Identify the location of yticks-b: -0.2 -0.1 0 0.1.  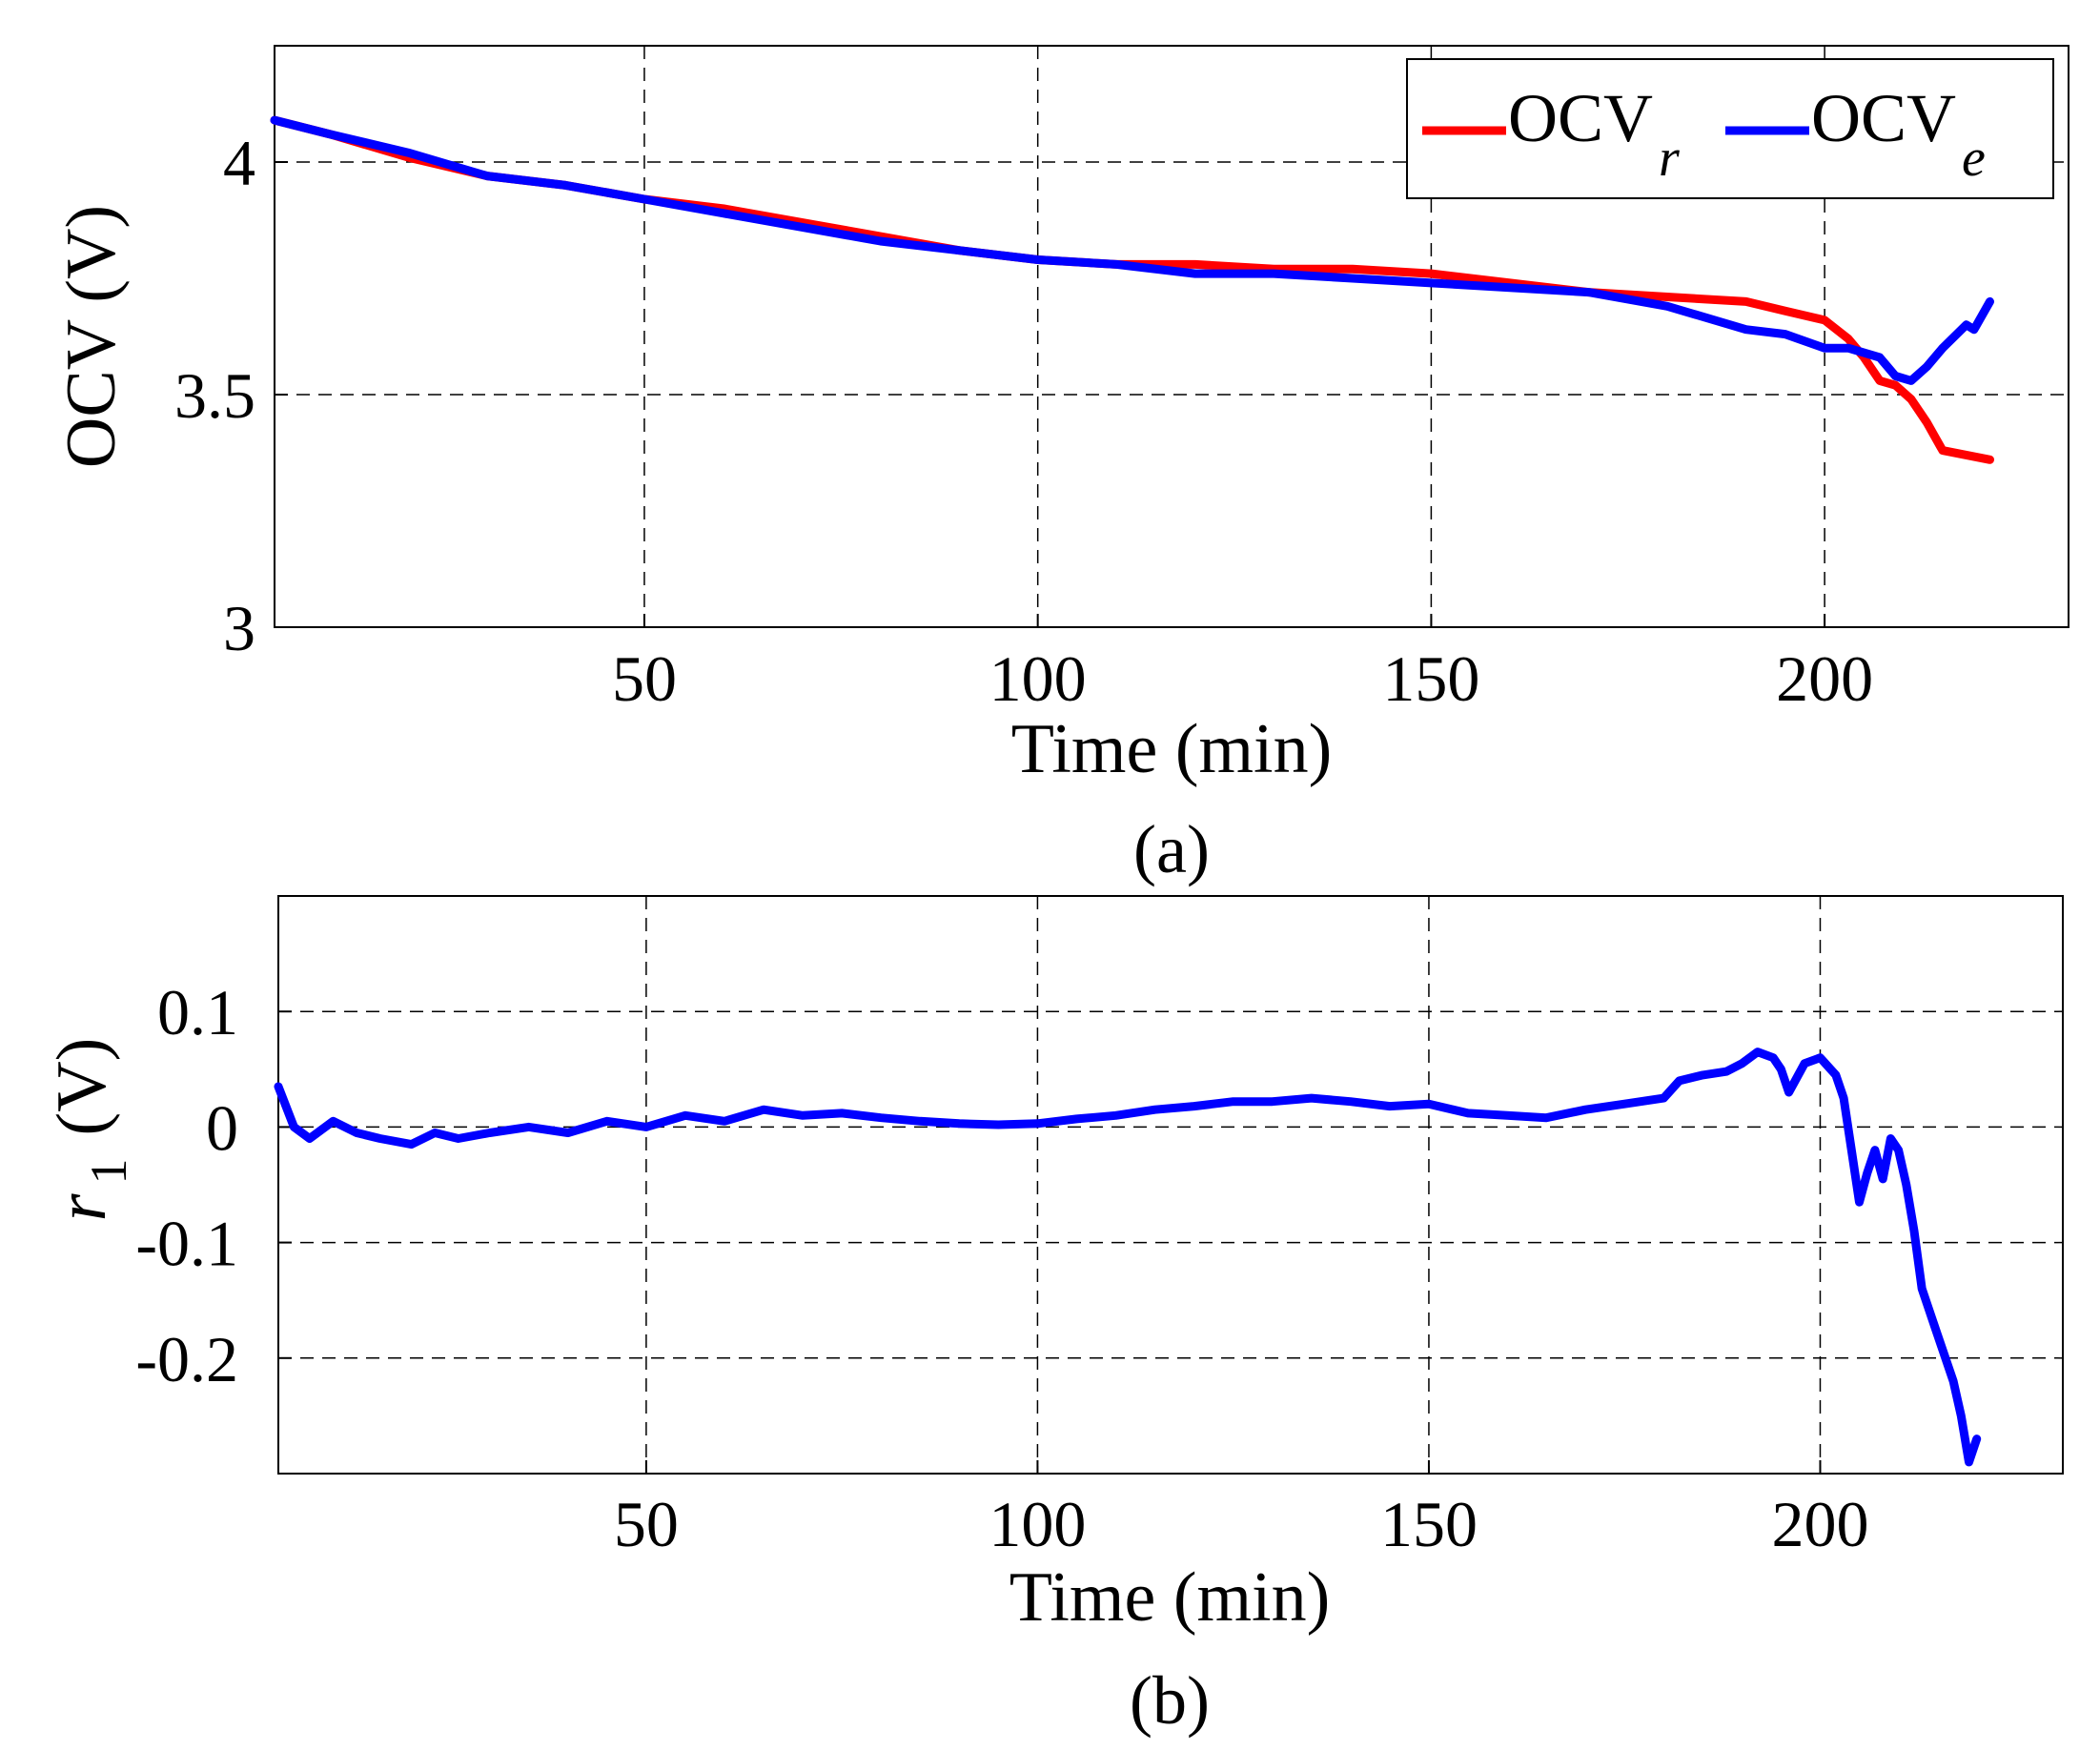
(186, 1185).